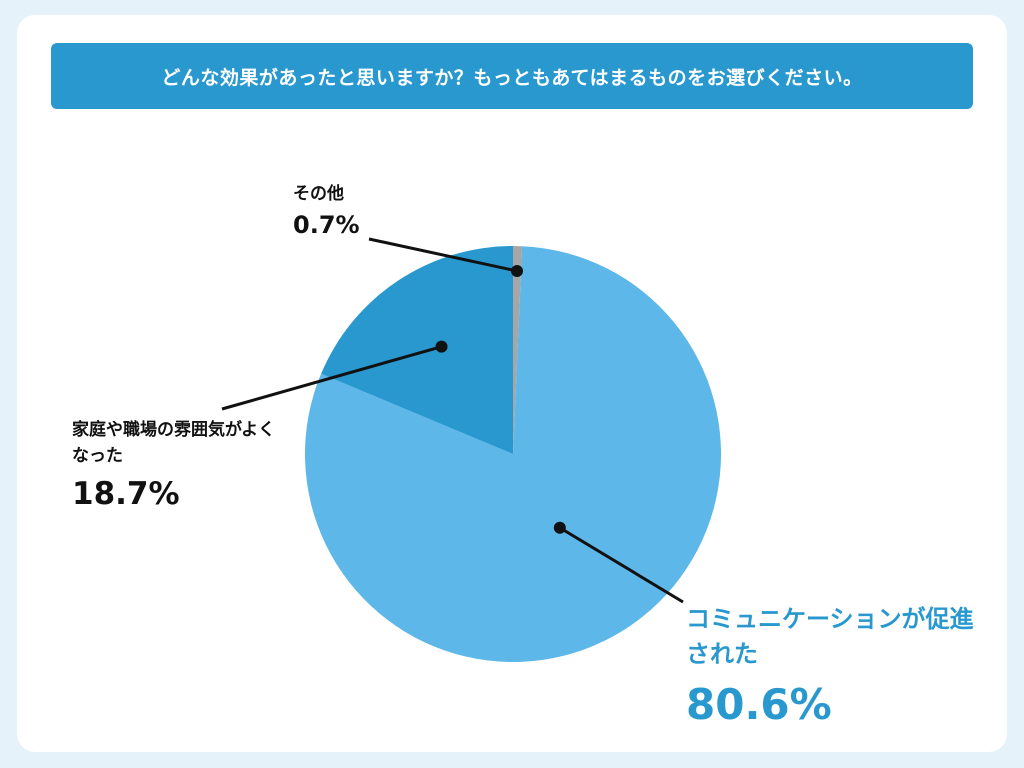  What do you see at coordinates (517, 271) in the screenshot?
I see `leader-dot-other` at bounding box center [517, 271].